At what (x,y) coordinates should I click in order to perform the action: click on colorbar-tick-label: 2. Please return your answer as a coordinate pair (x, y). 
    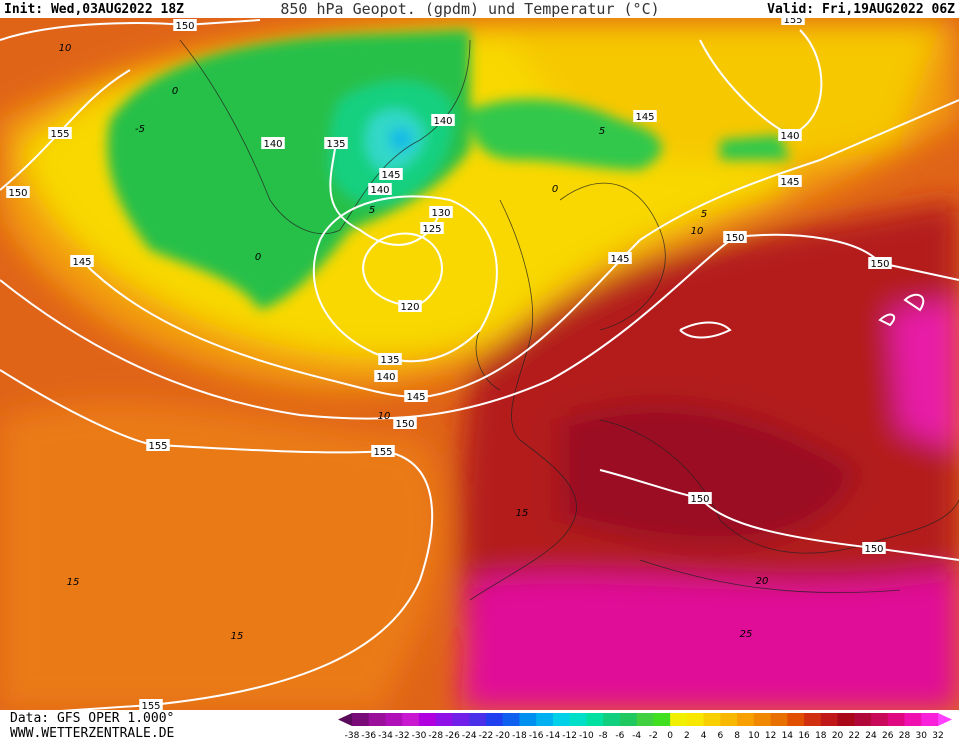
    Looking at the image, I should click on (687, 736).